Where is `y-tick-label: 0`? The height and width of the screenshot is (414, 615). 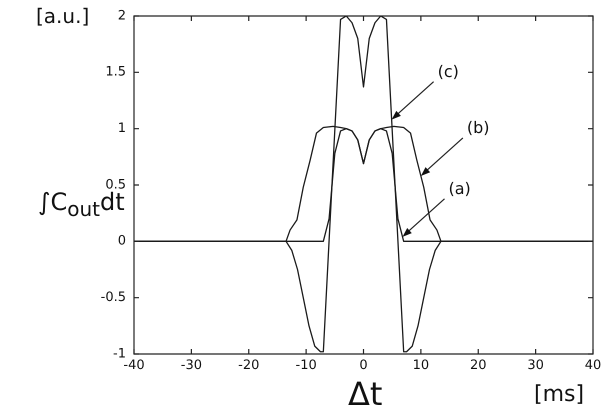
y-tick-label: 0 is located at coordinates (122, 241).